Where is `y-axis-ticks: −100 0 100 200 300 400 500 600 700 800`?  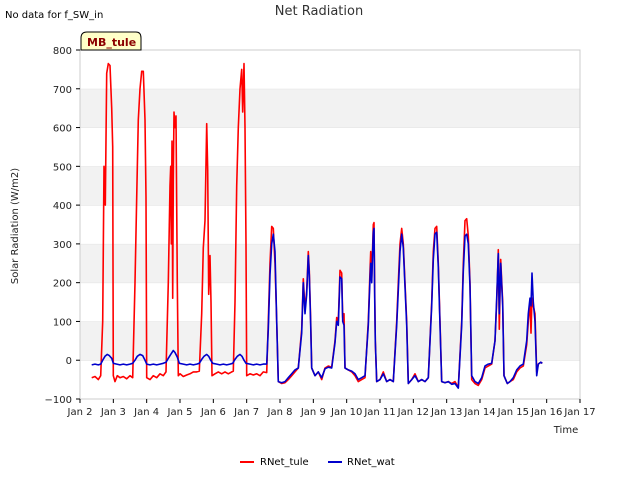
y-axis-ticks: −100 0 100 200 300 400 500 600 700 800 is located at coordinates (62, 226).